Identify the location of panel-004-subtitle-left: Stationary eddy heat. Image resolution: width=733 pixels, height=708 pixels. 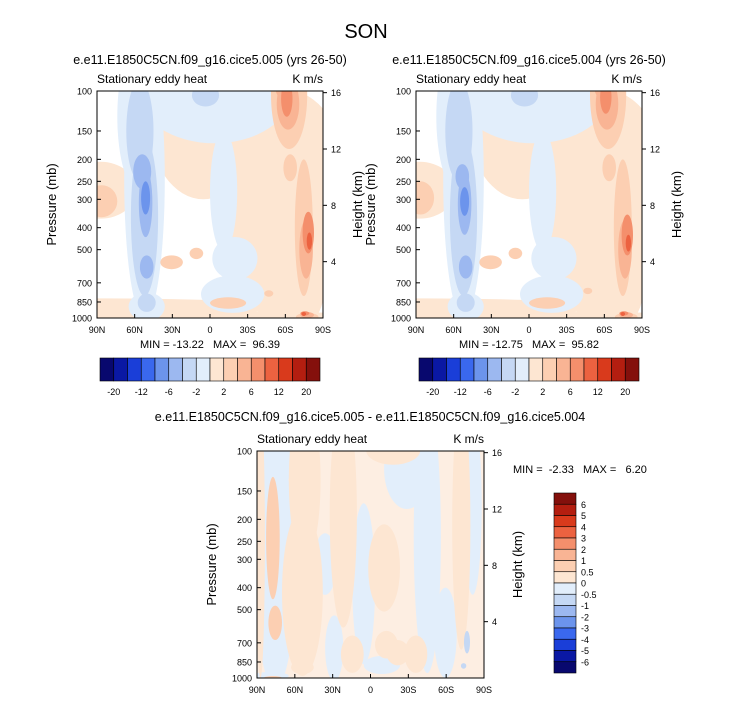
(471, 79).